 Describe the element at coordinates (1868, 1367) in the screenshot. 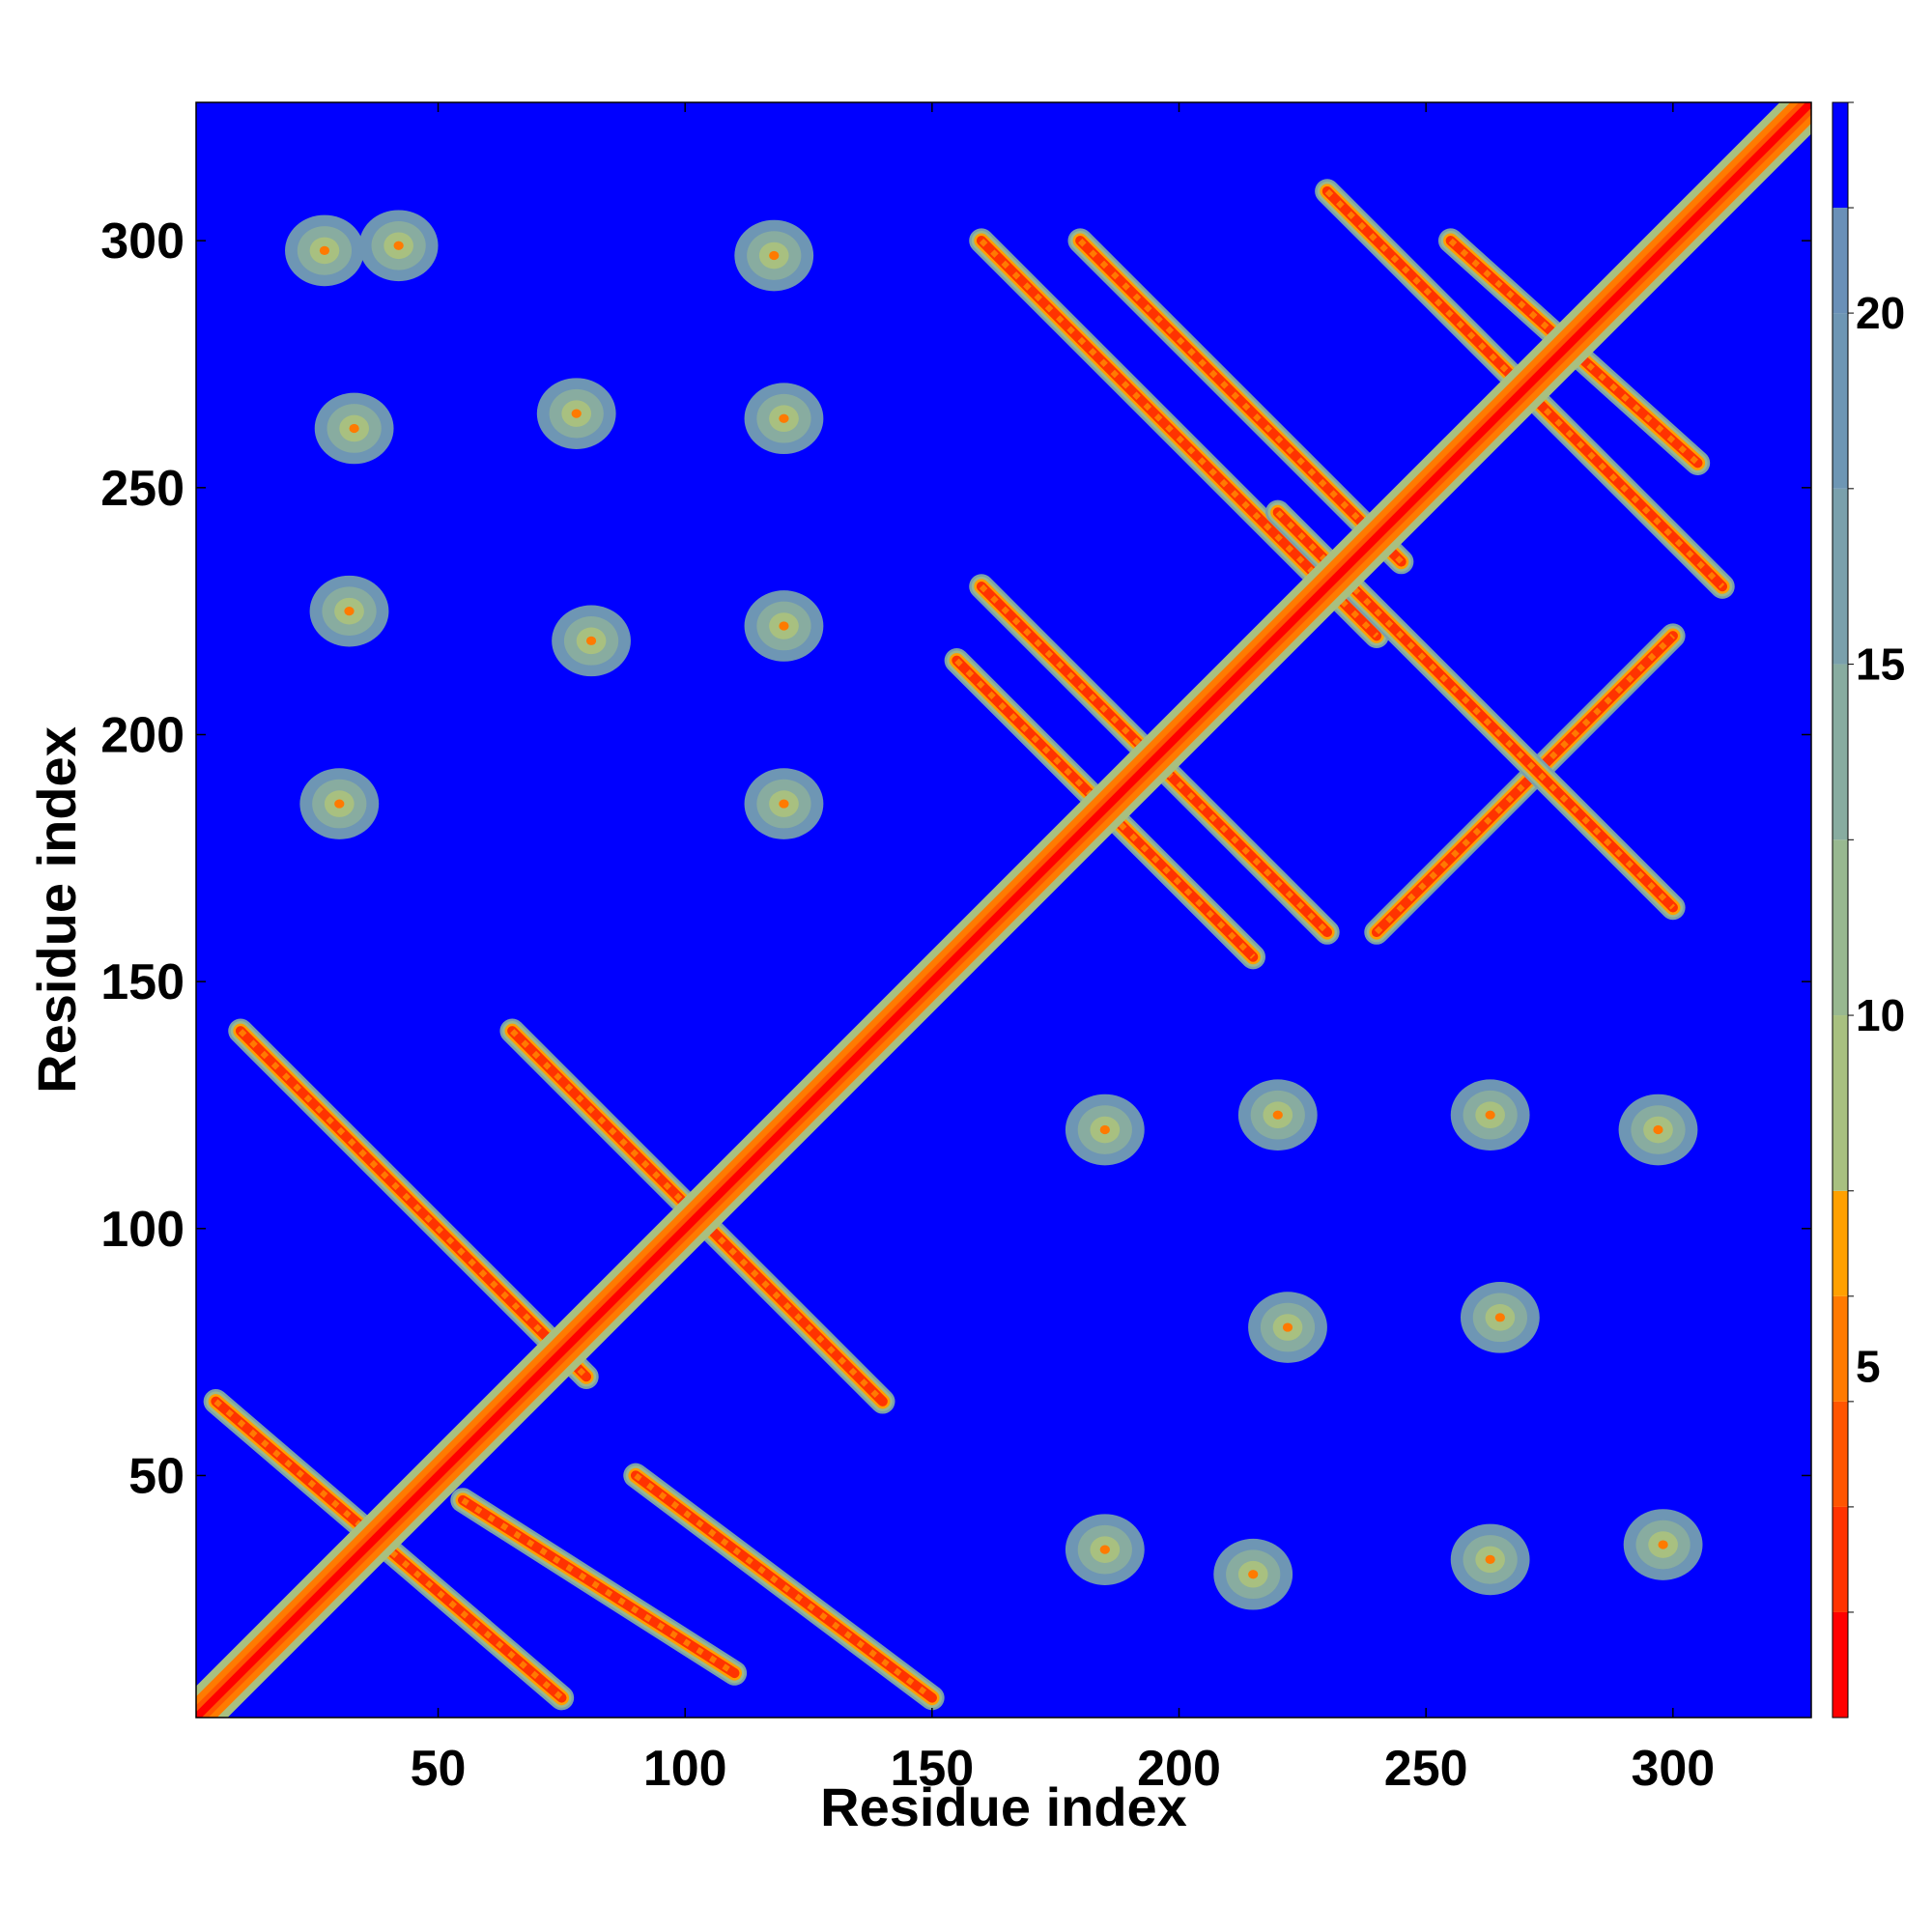

I see `colorbar-tick-label: 5` at that location.